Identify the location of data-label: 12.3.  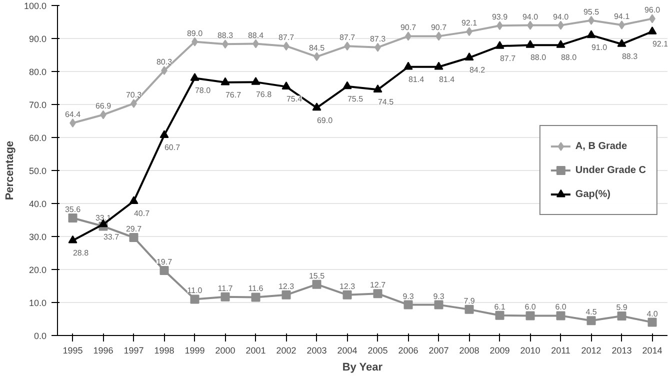
(347, 286).